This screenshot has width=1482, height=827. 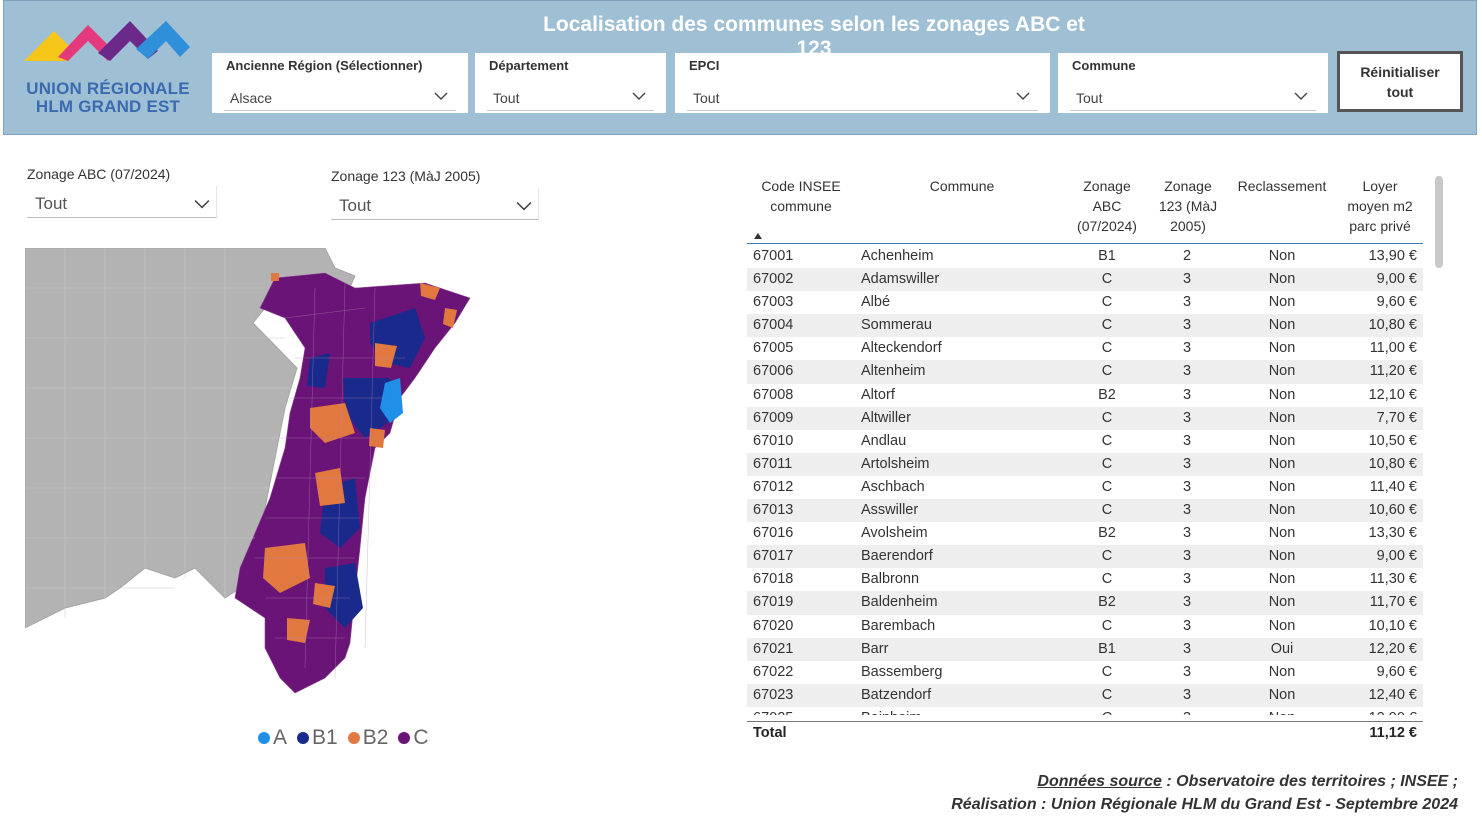 I want to click on table-row: 67010 Andlau C 3 Non 10,50 €, so click(x=1085, y=441).